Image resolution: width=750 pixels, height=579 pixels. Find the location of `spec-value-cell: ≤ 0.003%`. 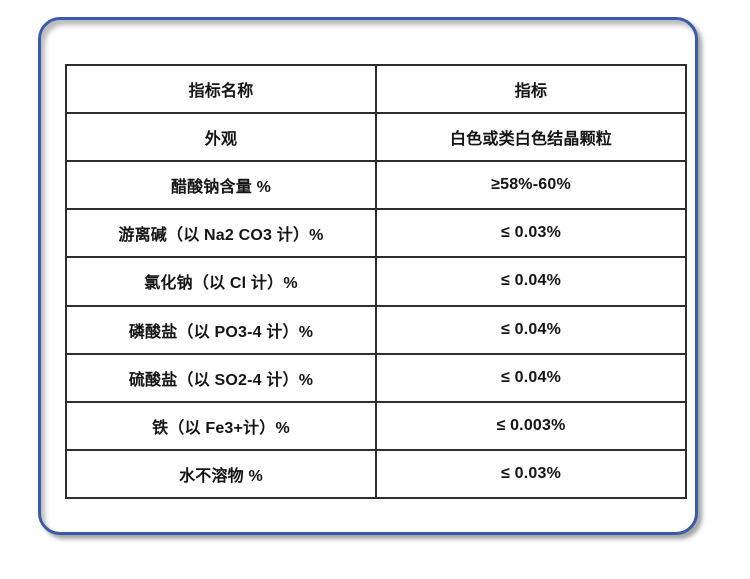

spec-value-cell: ≤ 0.003% is located at coordinates (531, 425).